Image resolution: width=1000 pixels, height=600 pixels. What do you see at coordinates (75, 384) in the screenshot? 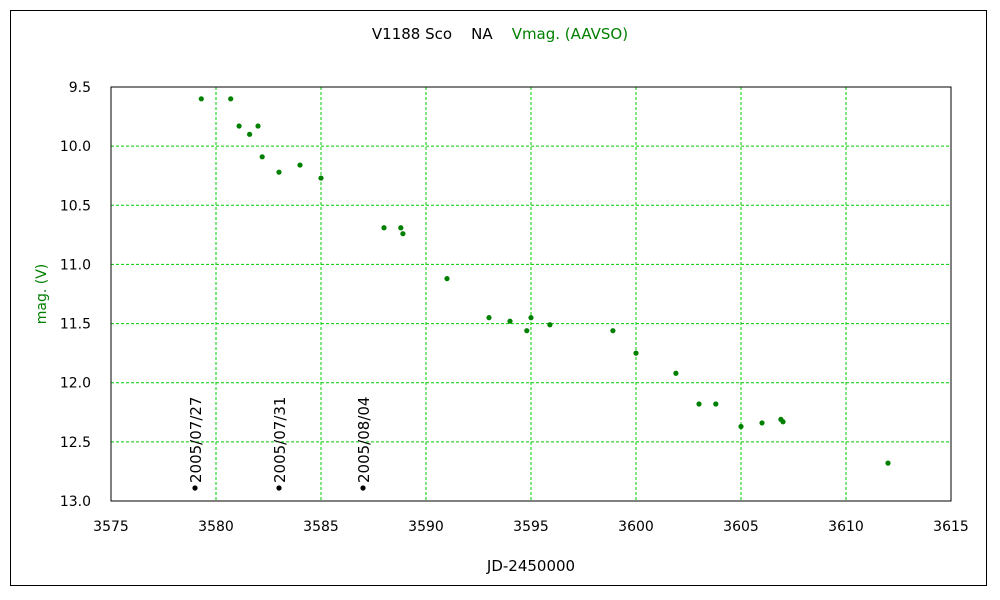
I see `y-tick-label: 12.0` at bounding box center [75, 384].